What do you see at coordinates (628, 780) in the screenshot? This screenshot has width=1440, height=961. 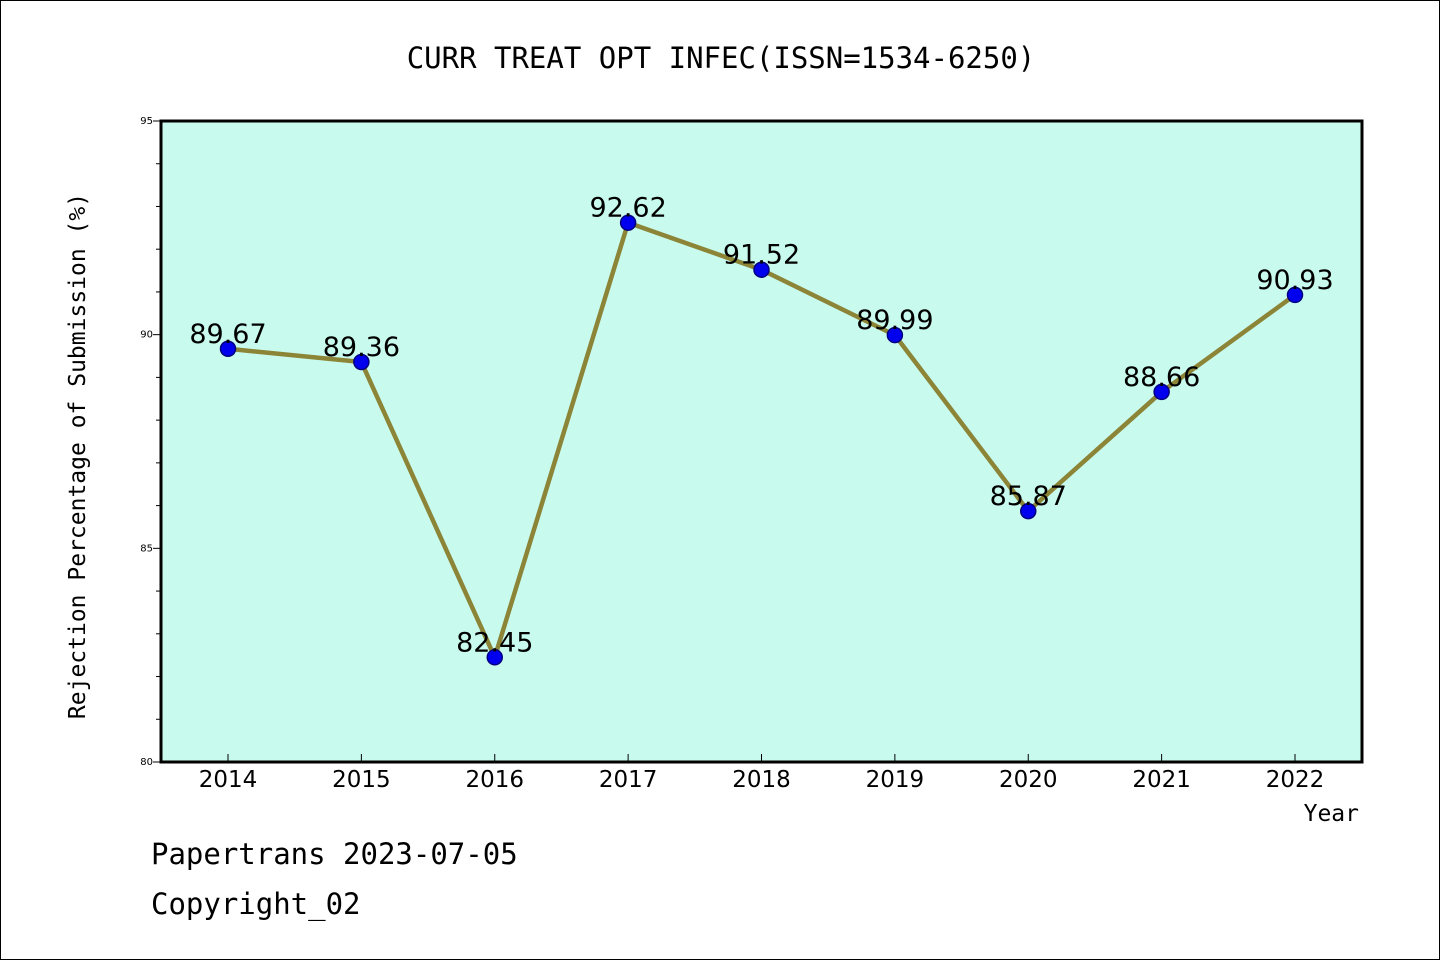 I see `x-tick-label: 2017` at bounding box center [628, 780].